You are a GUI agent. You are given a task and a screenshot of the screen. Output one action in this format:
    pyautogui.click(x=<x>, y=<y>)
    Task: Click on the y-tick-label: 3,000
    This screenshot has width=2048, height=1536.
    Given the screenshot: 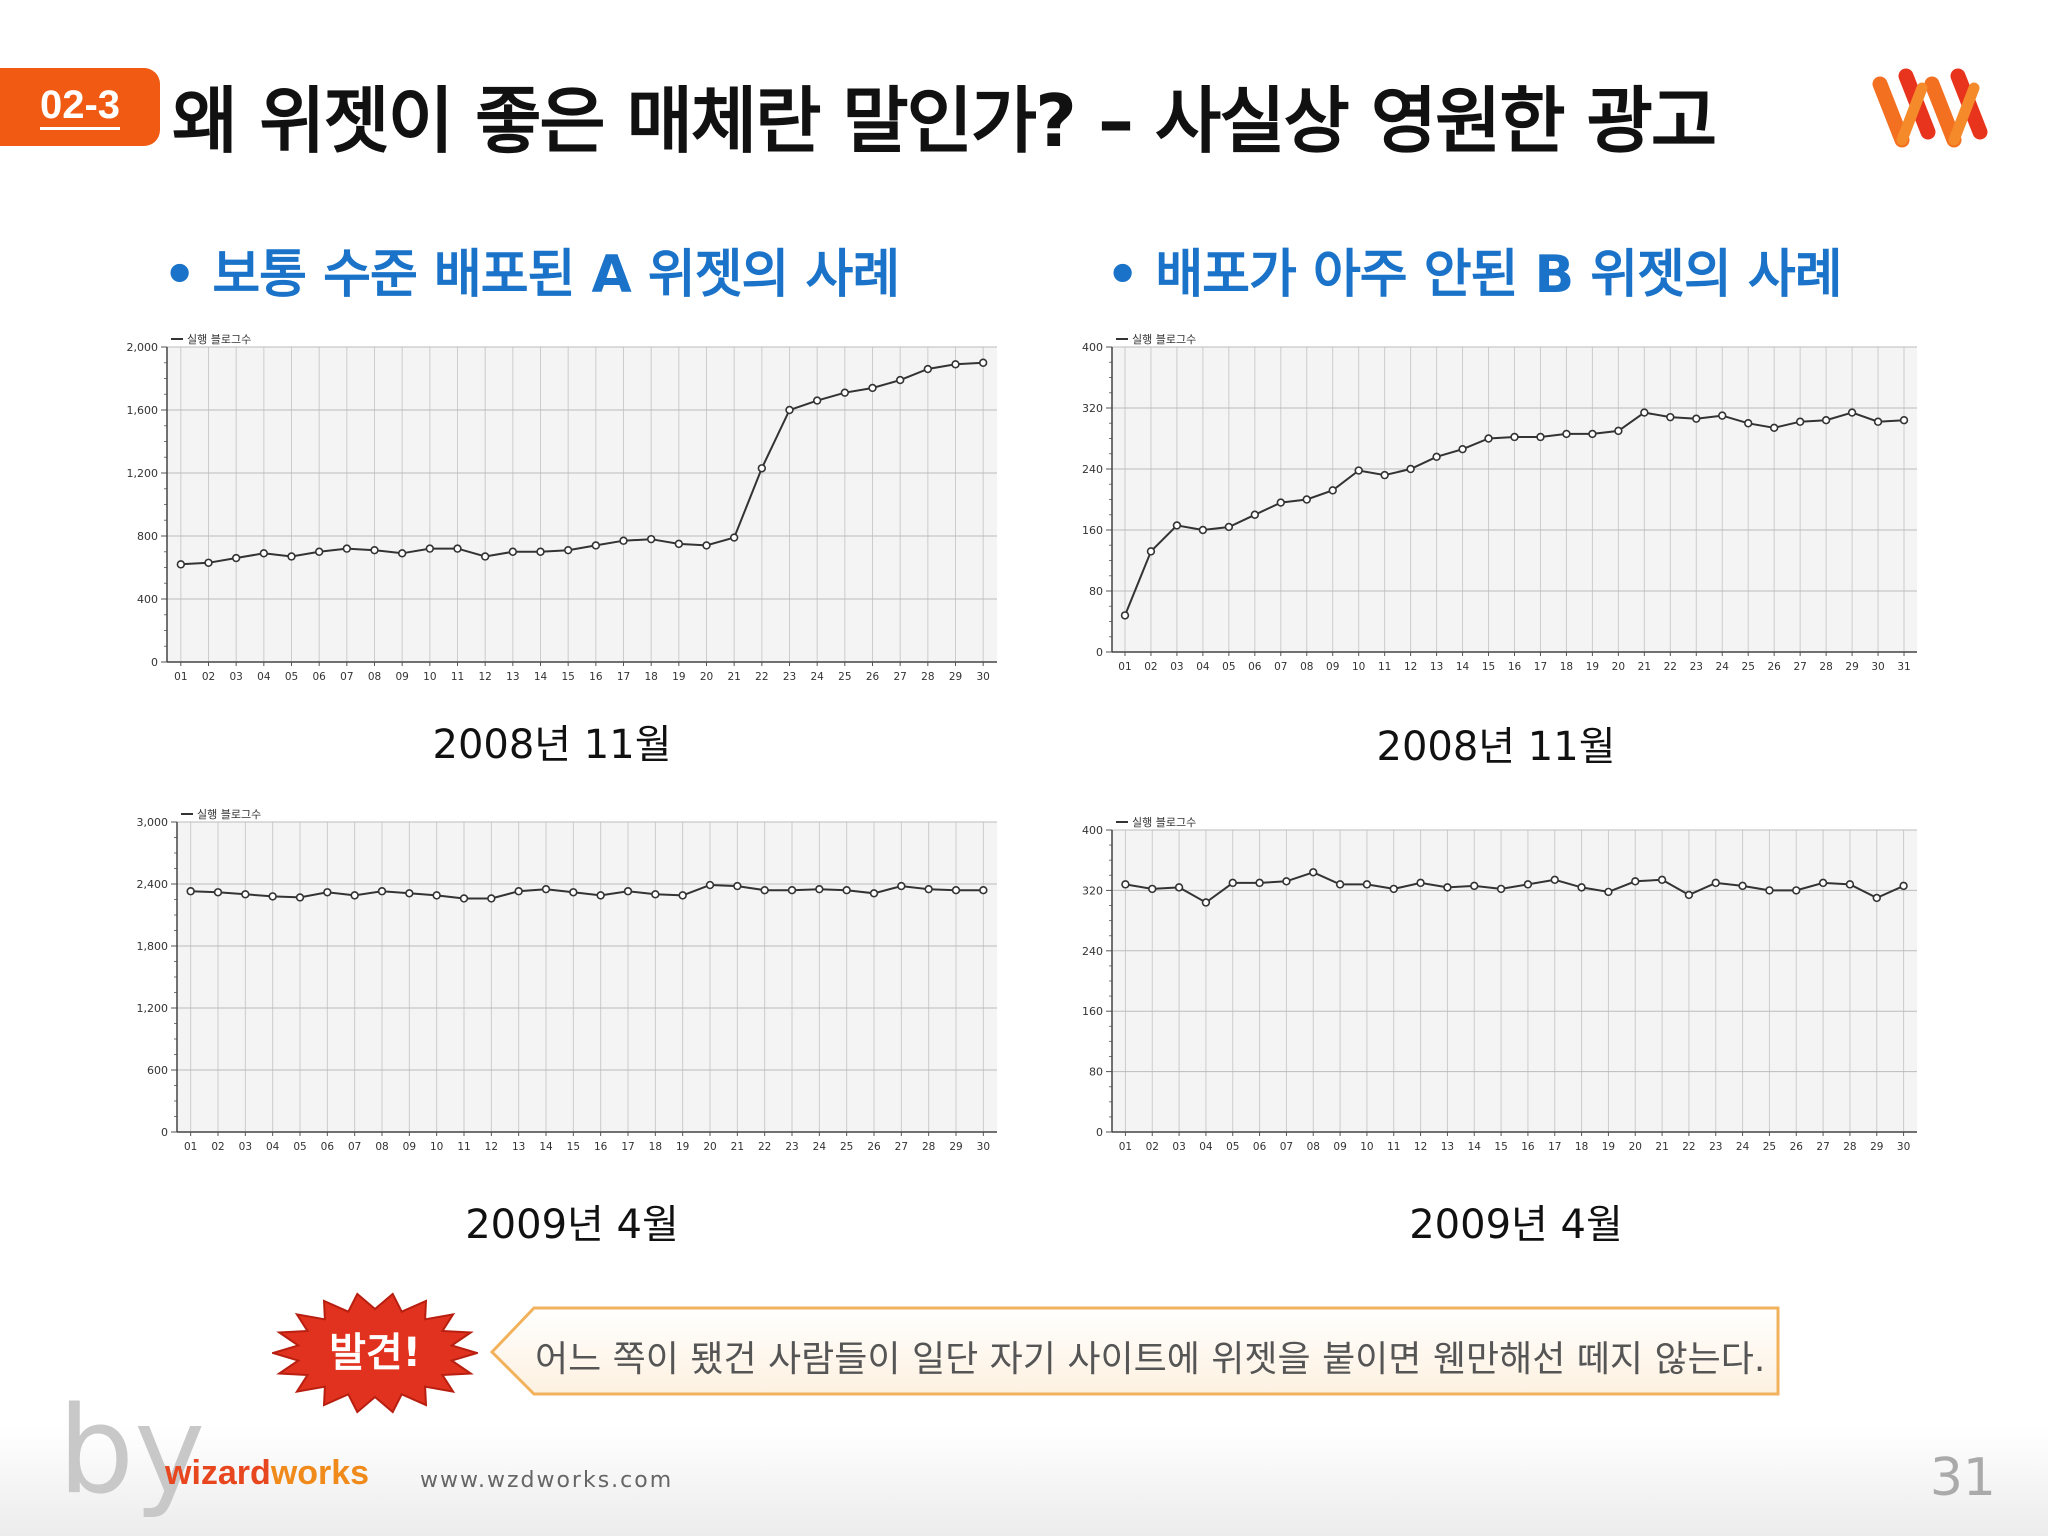 What is the action you would take?
    pyautogui.click(x=153, y=822)
    